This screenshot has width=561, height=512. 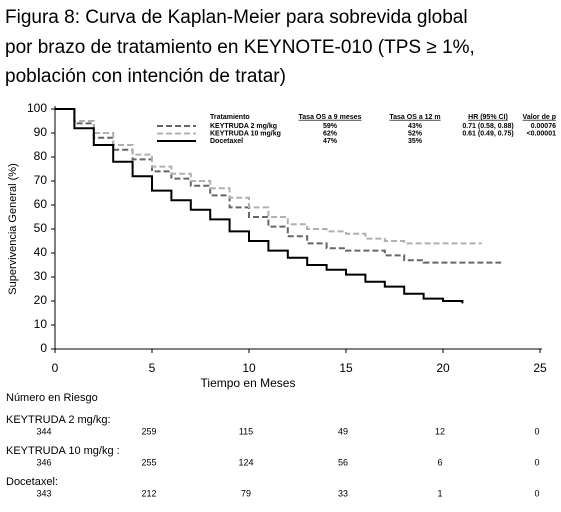 I want to click on chart-title: población con intención de tratar), so click(x=145, y=76).